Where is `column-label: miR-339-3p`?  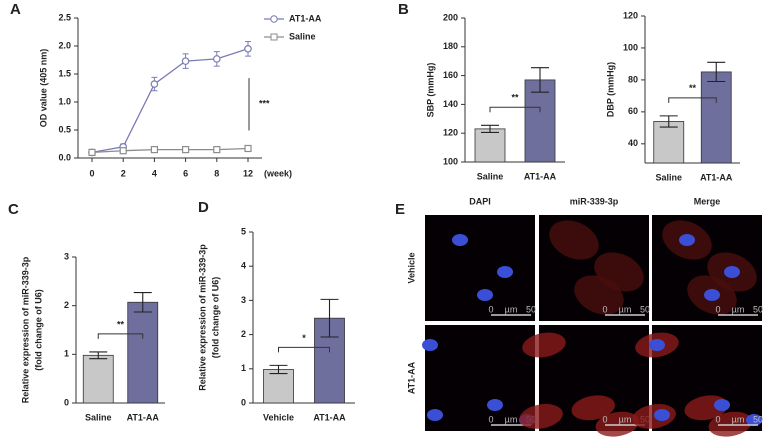 column-label: miR-339-3p is located at coordinates (594, 201).